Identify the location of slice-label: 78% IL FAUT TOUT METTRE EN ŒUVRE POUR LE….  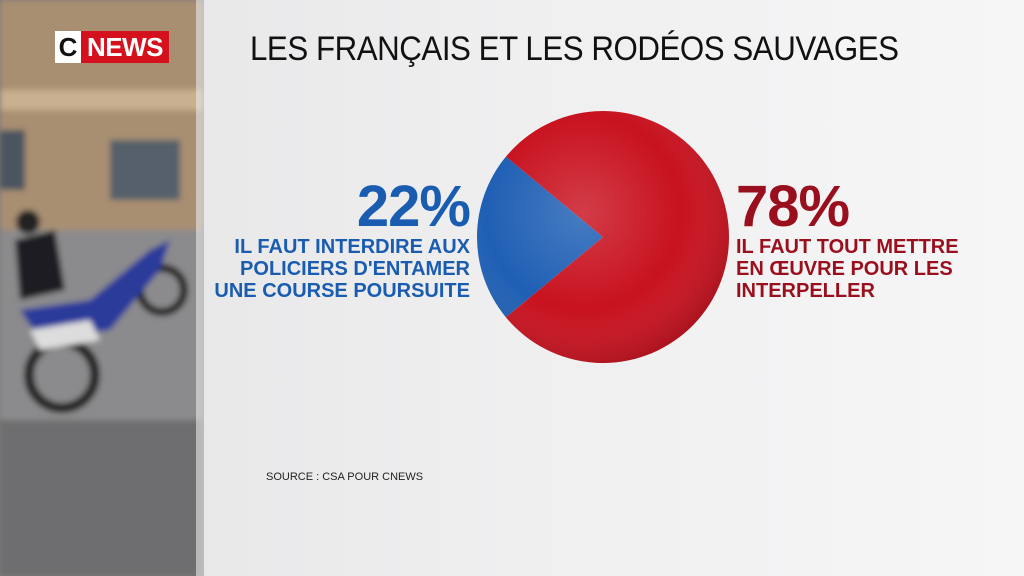
(856, 238).